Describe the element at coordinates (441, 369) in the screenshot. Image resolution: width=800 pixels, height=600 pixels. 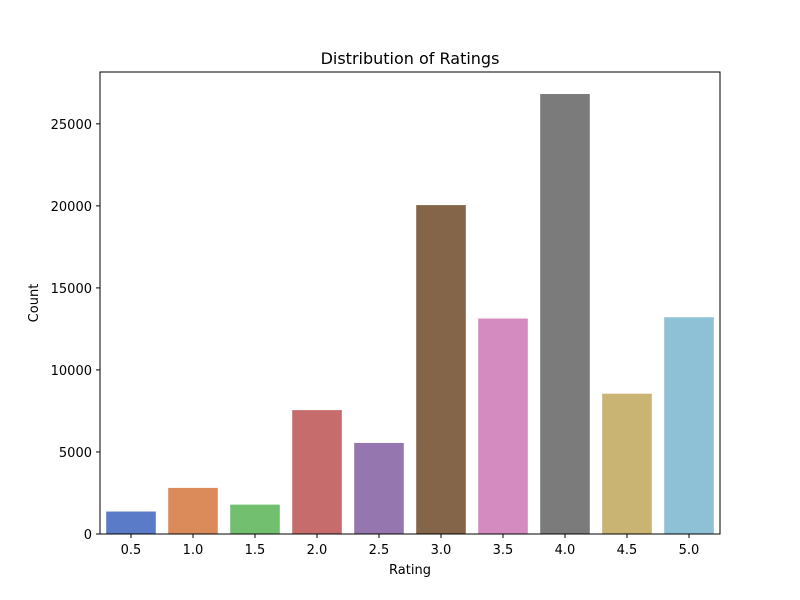
I see `bar-3.0` at that location.